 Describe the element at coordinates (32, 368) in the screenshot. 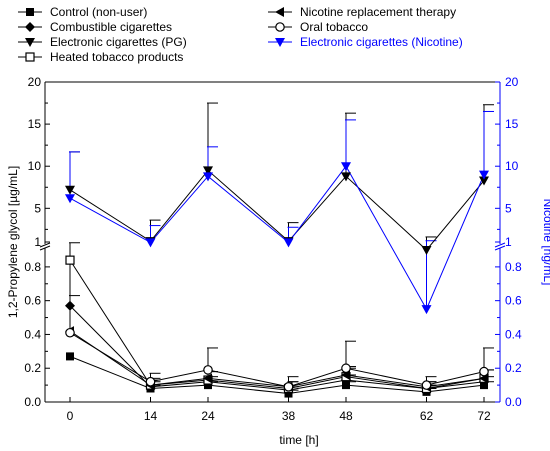

I see `y-tick-label-left: 0.2` at that location.